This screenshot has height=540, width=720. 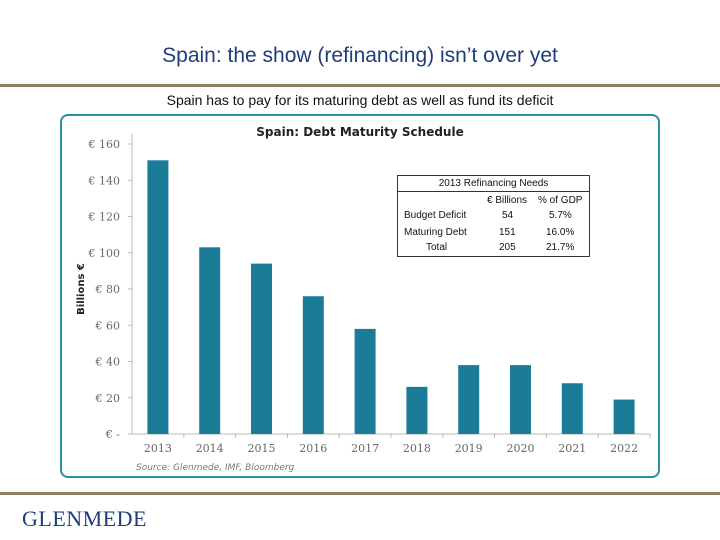 I want to click on x-tick-label: 2017, so click(x=365, y=448).